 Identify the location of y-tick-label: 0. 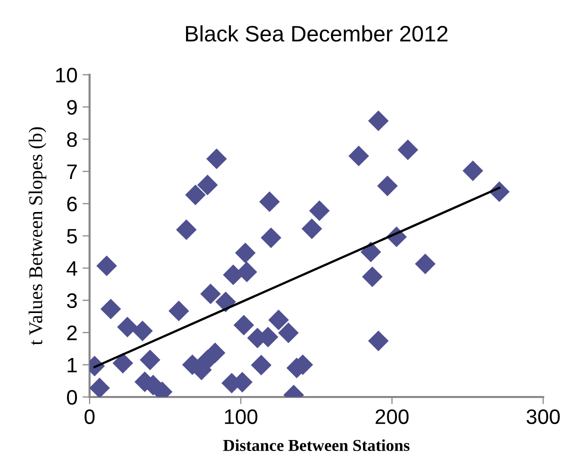
(72, 397).